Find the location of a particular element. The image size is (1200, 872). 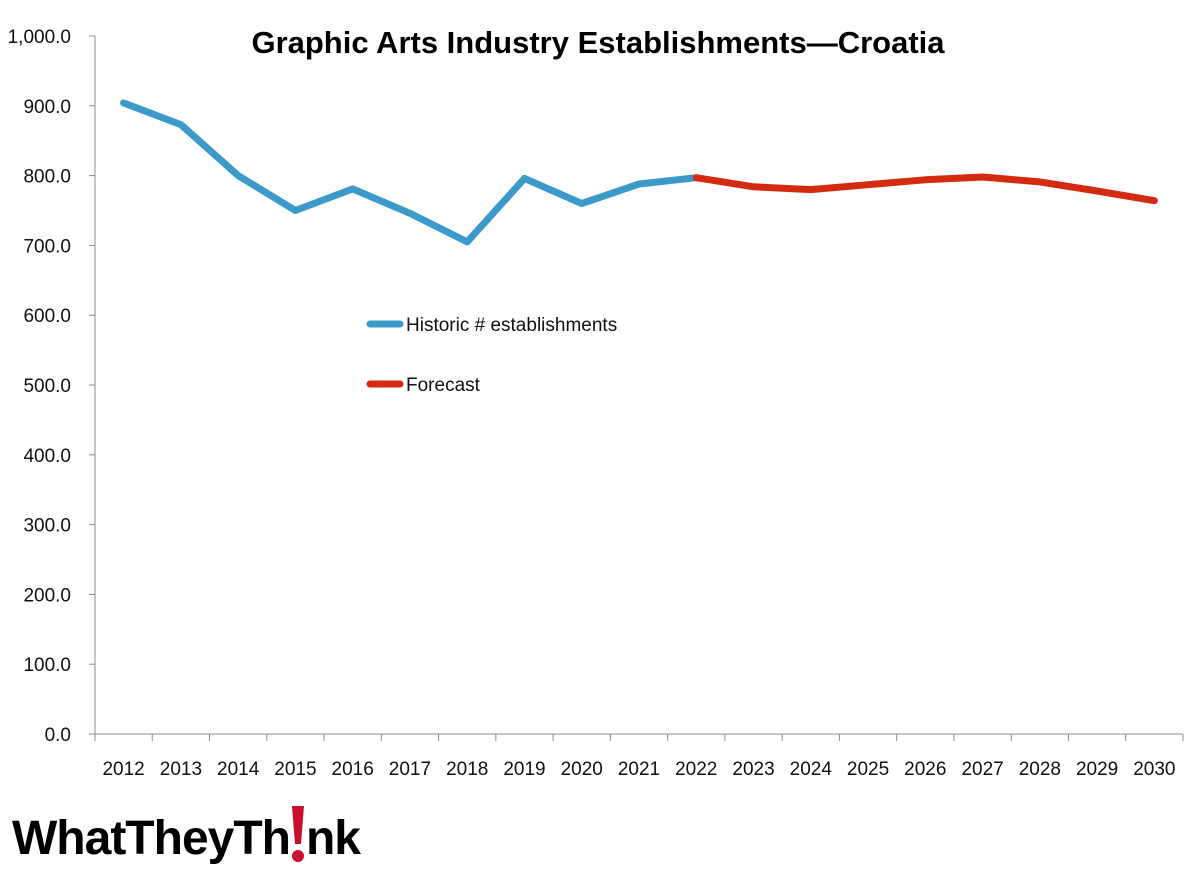

x-tick-label: 2014 is located at coordinates (238, 769).